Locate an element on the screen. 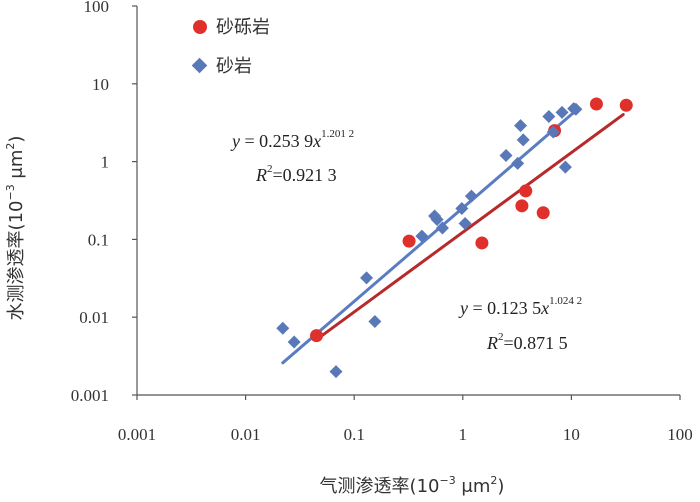 This screenshot has width=700, height=502. y-tick-labels: 0.001 0.01 0.1 1 10 100 is located at coordinates (90, 202).